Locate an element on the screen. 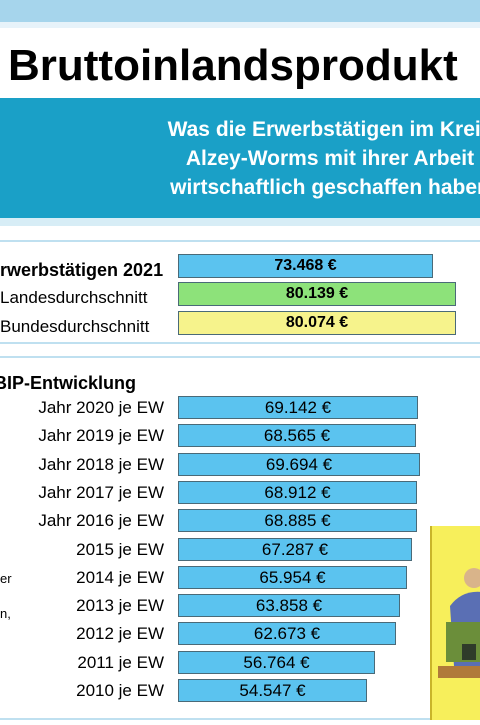  bip-bar: 69.142 € is located at coordinates (298, 407).